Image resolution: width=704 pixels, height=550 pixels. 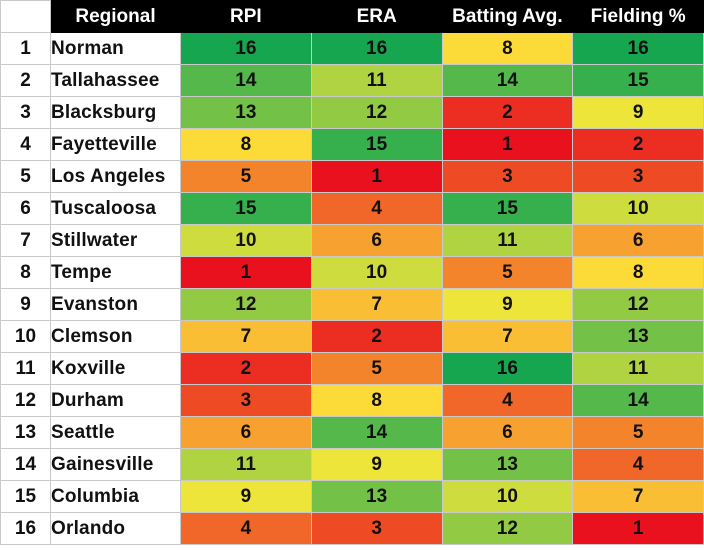 I want to click on regional-name-cell: Orlando, so click(x=115, y=528).